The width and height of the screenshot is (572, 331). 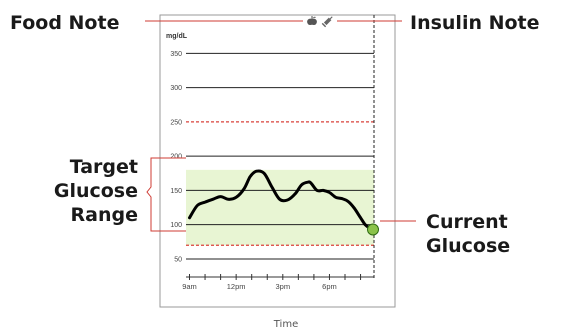 What do you see at coordinates (275, 277) in the screenshot?
I see `x-axis-ticks` at bounding box center [275, 277].